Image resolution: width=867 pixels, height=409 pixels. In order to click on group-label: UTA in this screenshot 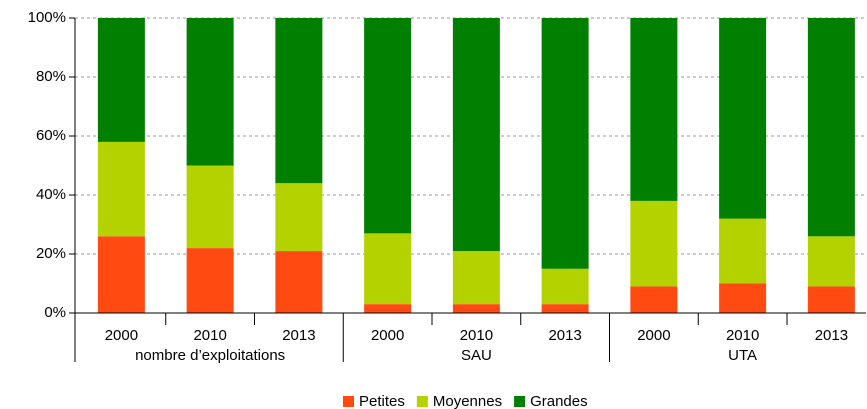, I will do `click(742, 355)`.